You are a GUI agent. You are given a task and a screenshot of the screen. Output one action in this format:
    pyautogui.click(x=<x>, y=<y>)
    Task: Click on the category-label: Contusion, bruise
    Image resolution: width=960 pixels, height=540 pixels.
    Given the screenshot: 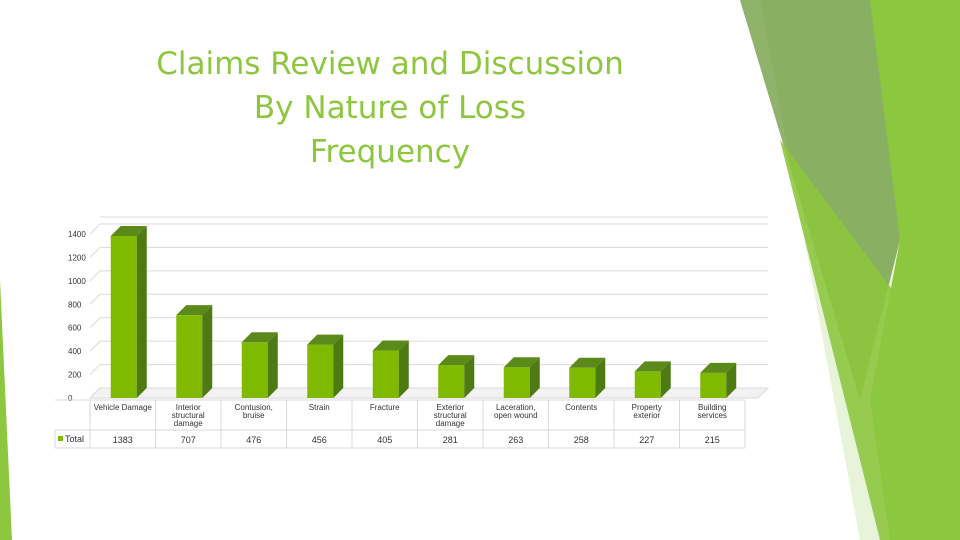 What is the action you would take?
    pyautogui.click(x=254, y=411)
    